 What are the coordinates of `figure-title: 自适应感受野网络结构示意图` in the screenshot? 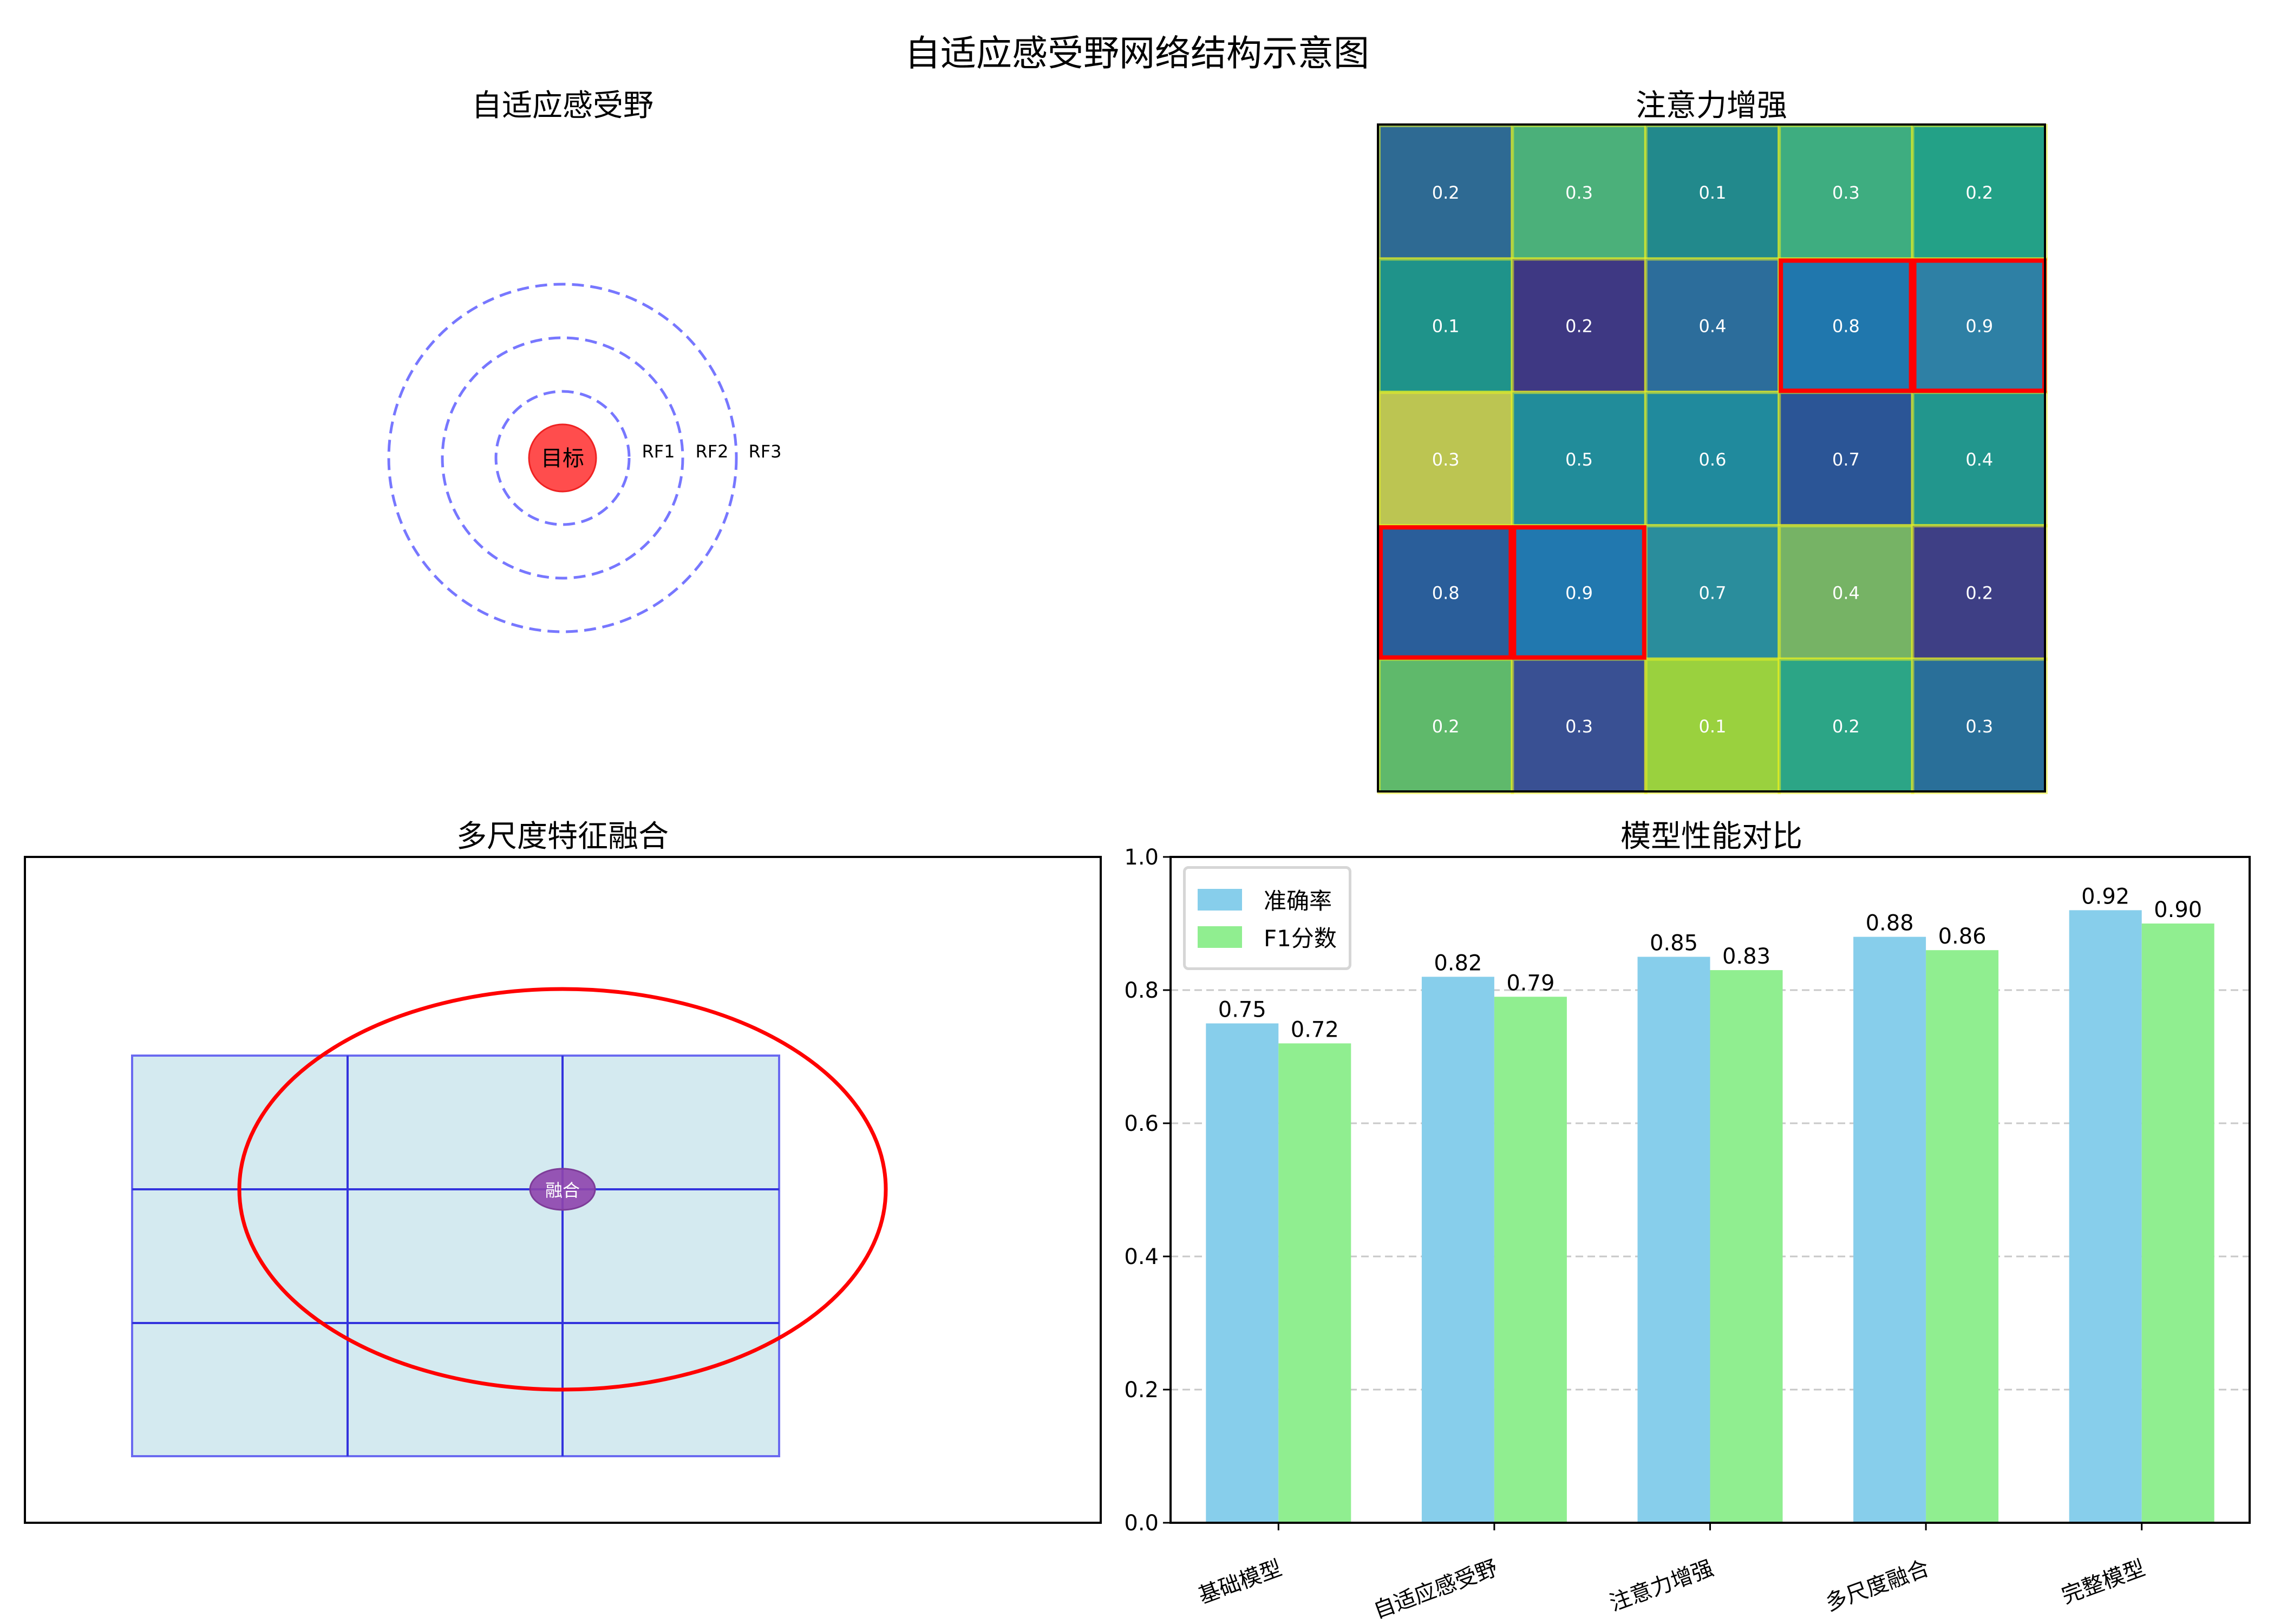 It's located at (1137, 53).